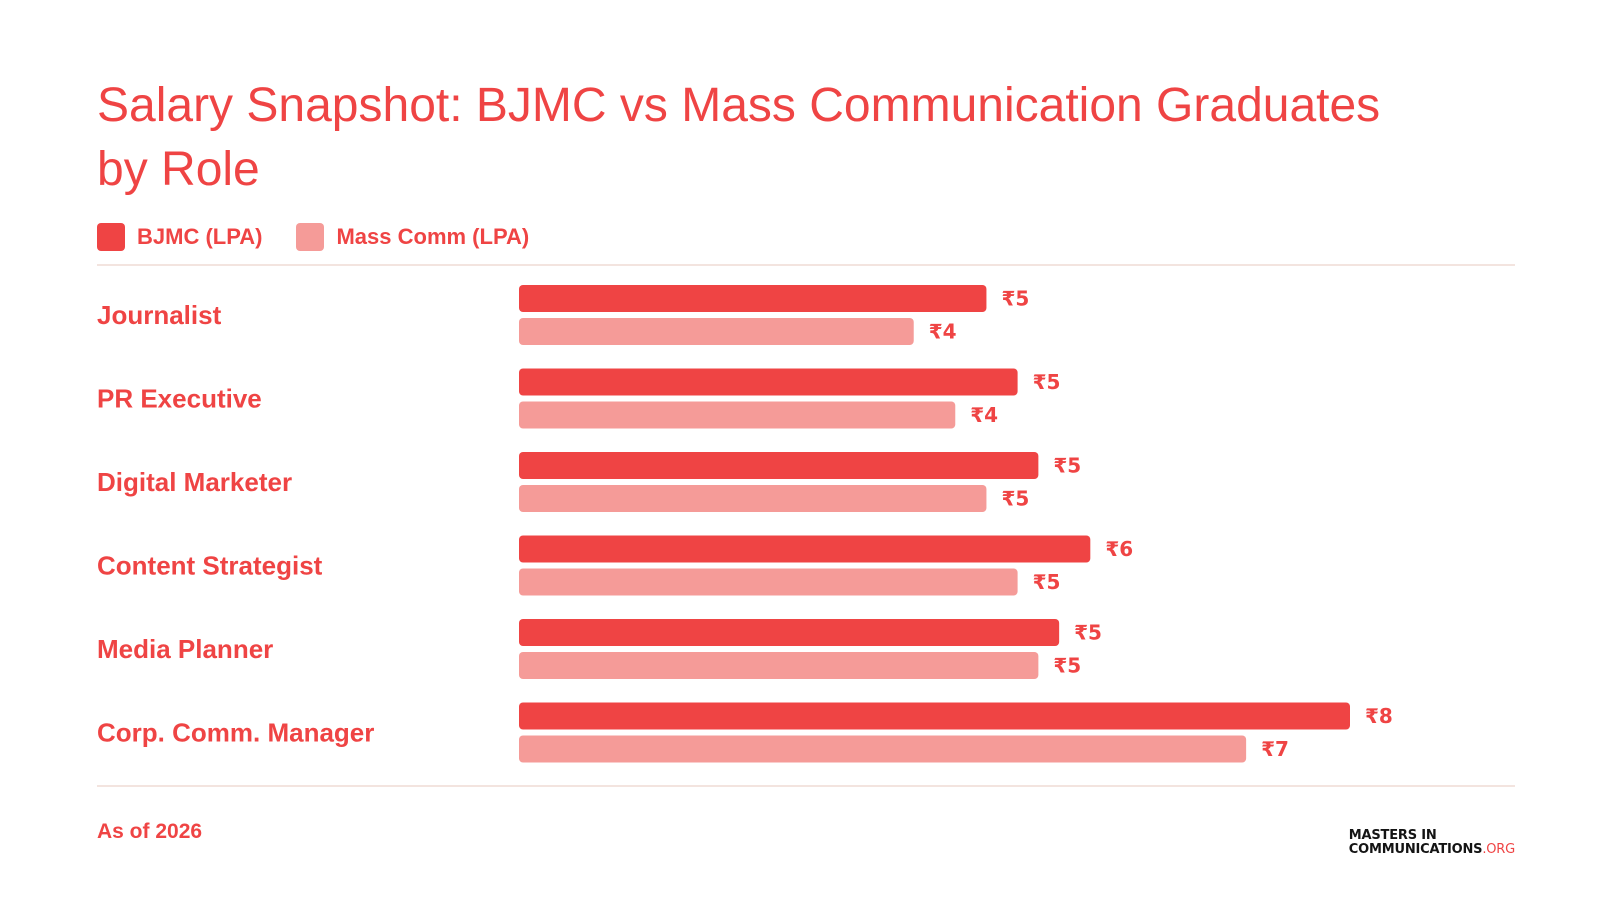  What do you see at coordinates (1379, 716) in the screenshot?
I see `value-label-bjmc-lpa-corp-comm-manager: ₹8` at bounding box center [1379, 716].